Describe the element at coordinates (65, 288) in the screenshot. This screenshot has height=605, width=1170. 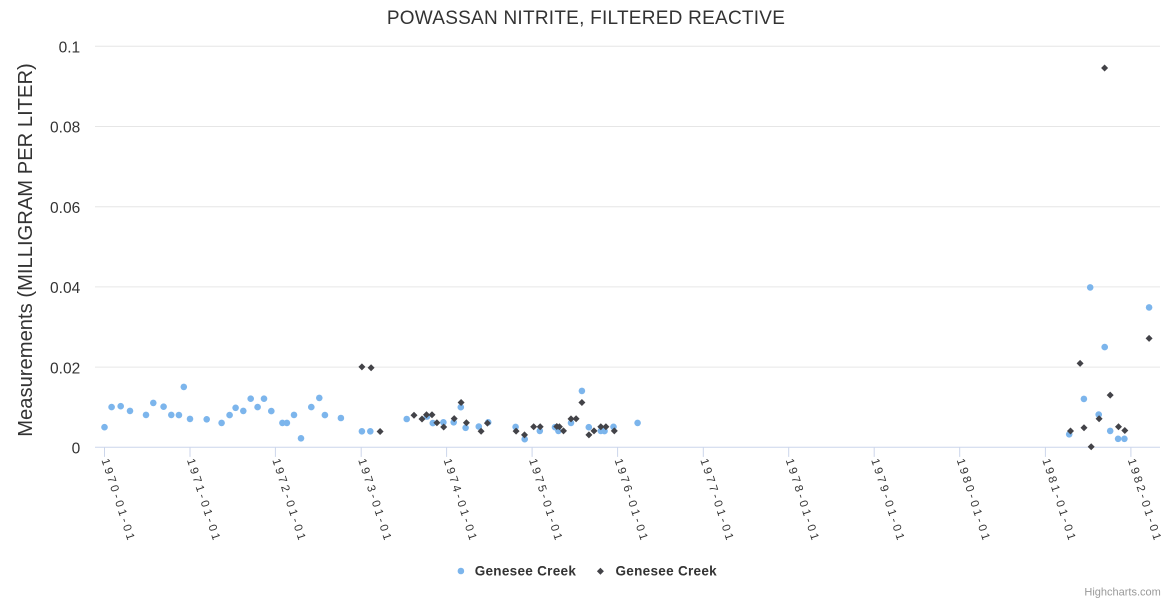
I see `svg-text: 0.04` at that location.